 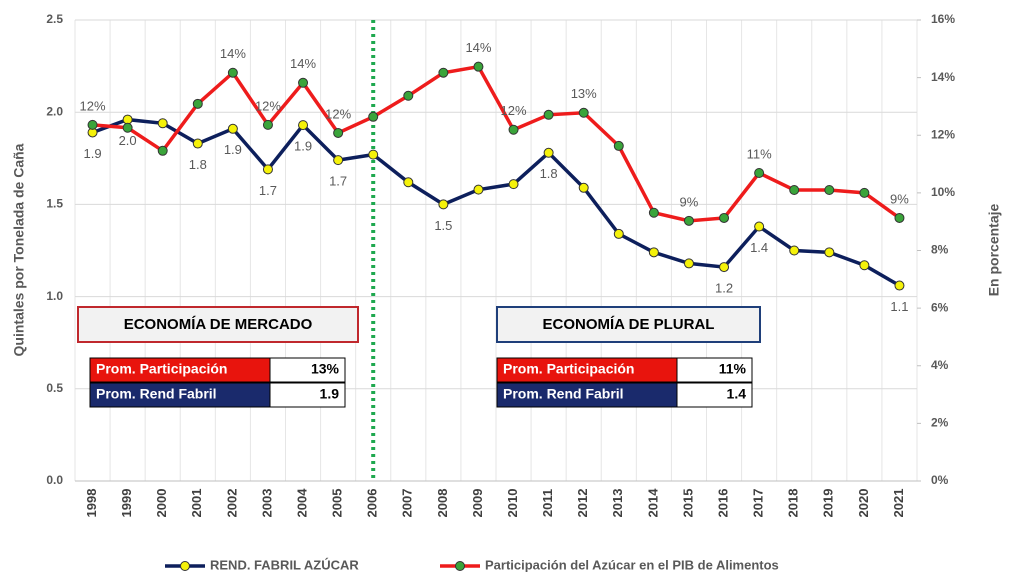 I want to click on y-tick-label: 1.5, so click(x=54, y=204).